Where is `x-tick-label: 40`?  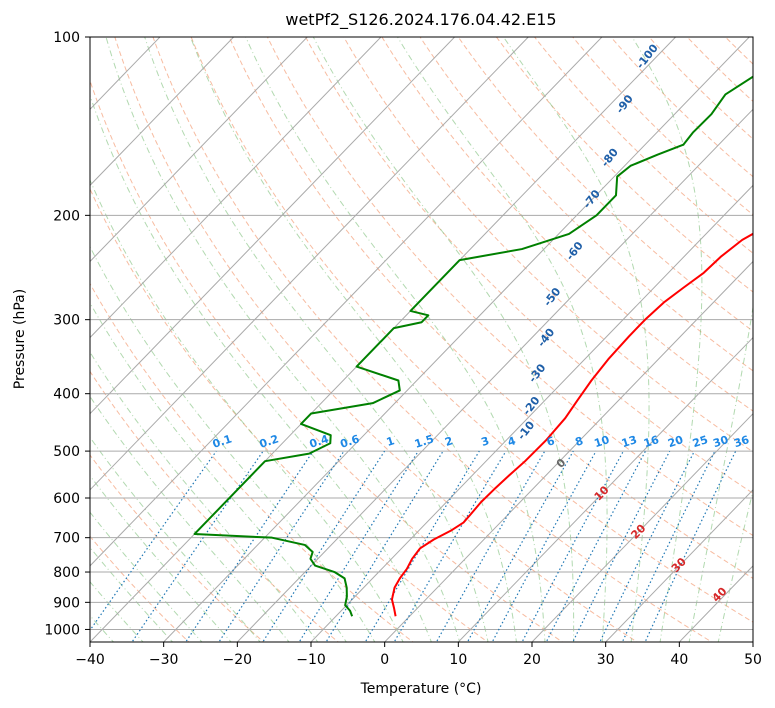
x-tick-label: 40 is located at coordinates (679, 660).